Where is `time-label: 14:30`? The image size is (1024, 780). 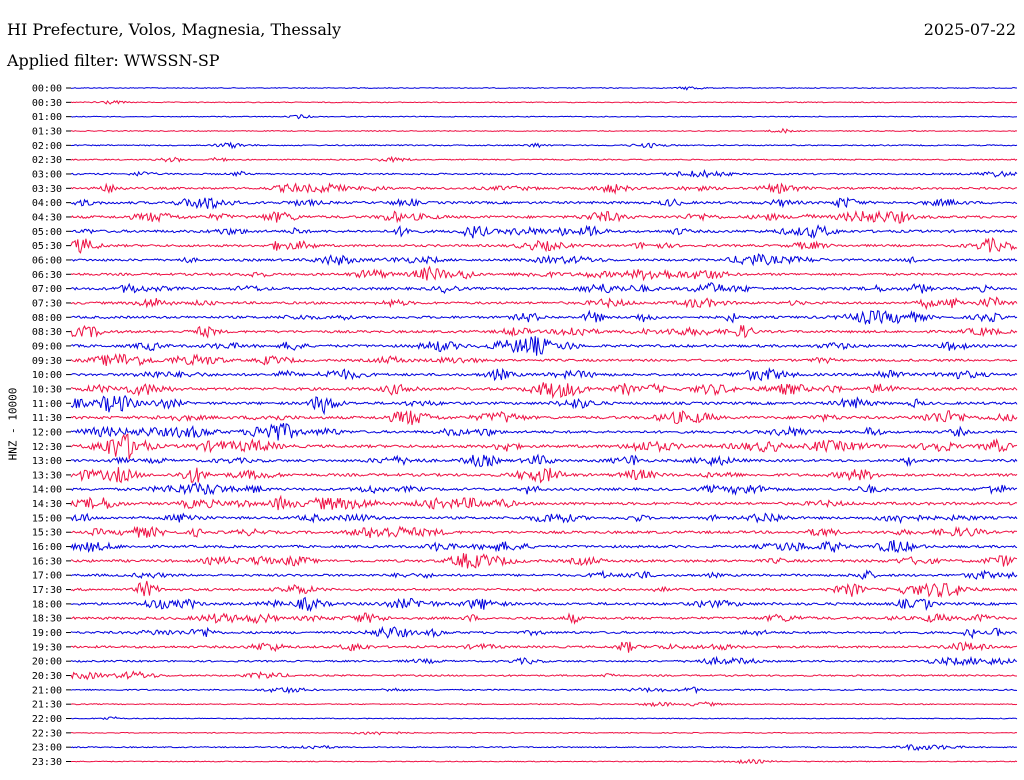 time-label: 14:30 is located at coordinates (47, 504).